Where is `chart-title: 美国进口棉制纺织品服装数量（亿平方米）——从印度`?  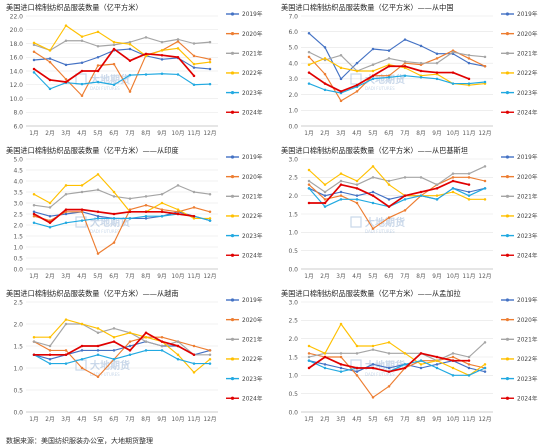 chart-title: 美国进口棉制纺织品服装数量（亿平方米）——从印度 is located at coordinates (92, 150).